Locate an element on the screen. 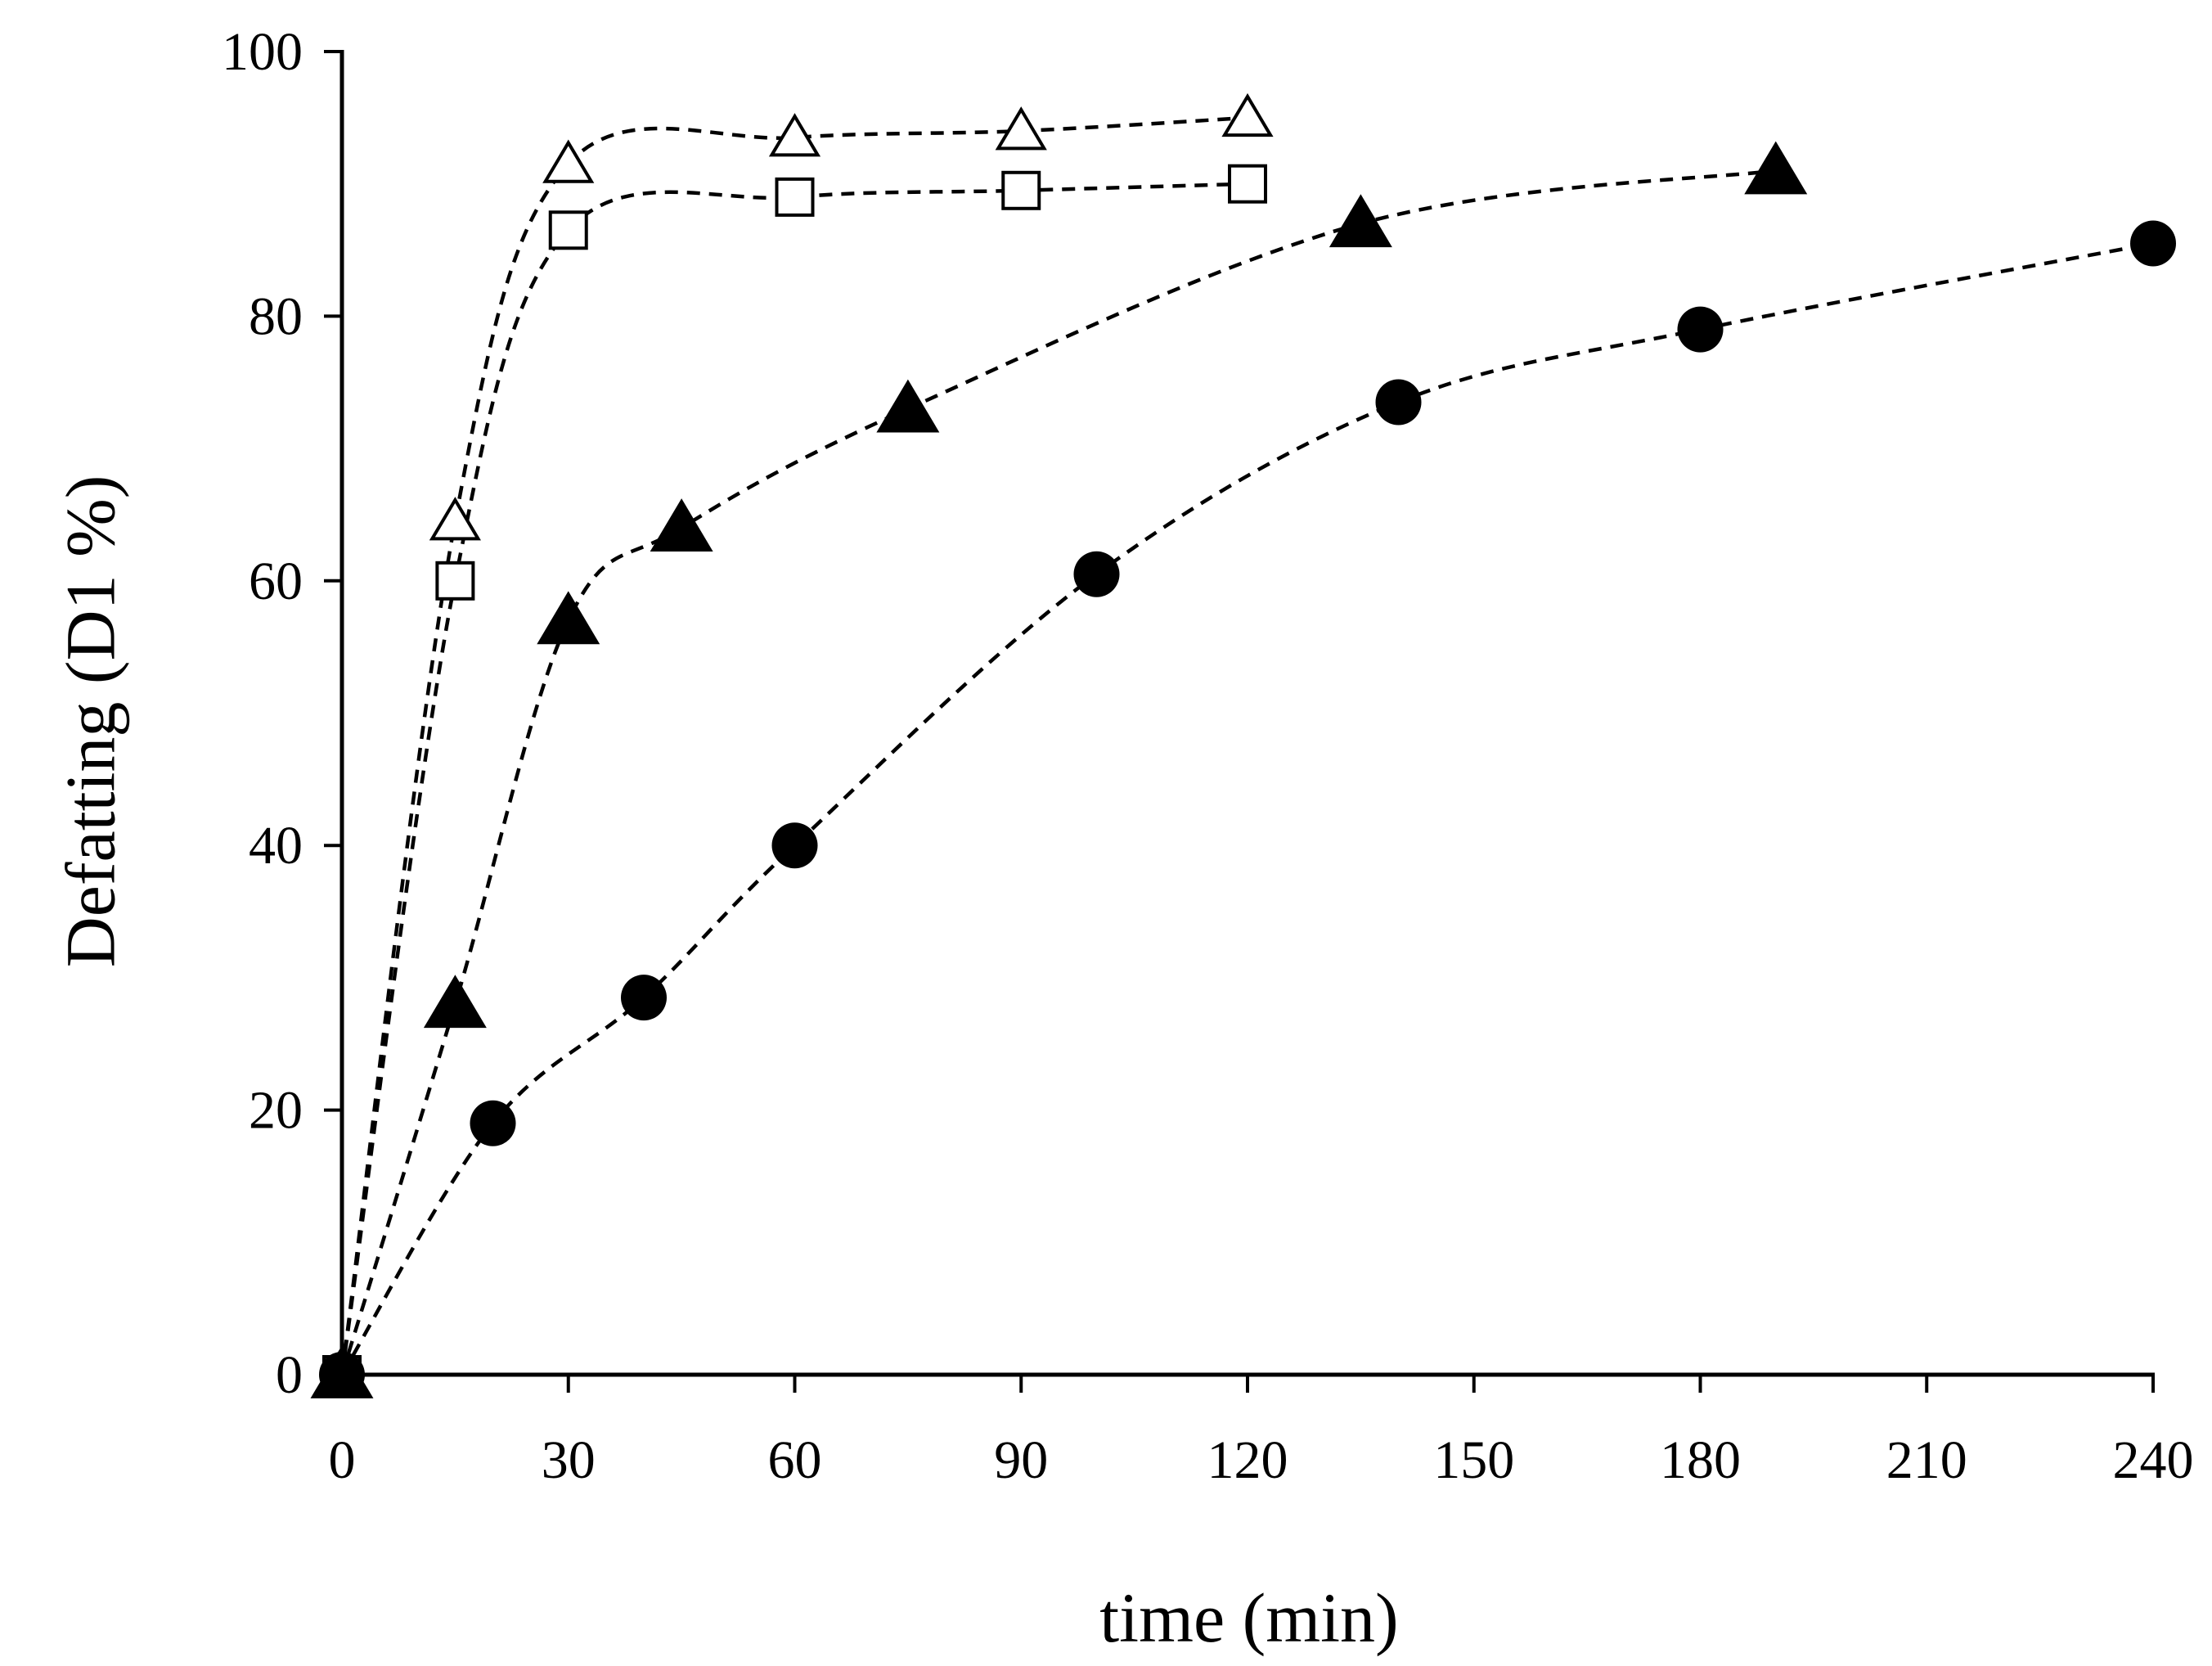 The width and height of the screenshot is (2212, 1666). y-tick-label: 0 is located at coordinates (289, 1375).